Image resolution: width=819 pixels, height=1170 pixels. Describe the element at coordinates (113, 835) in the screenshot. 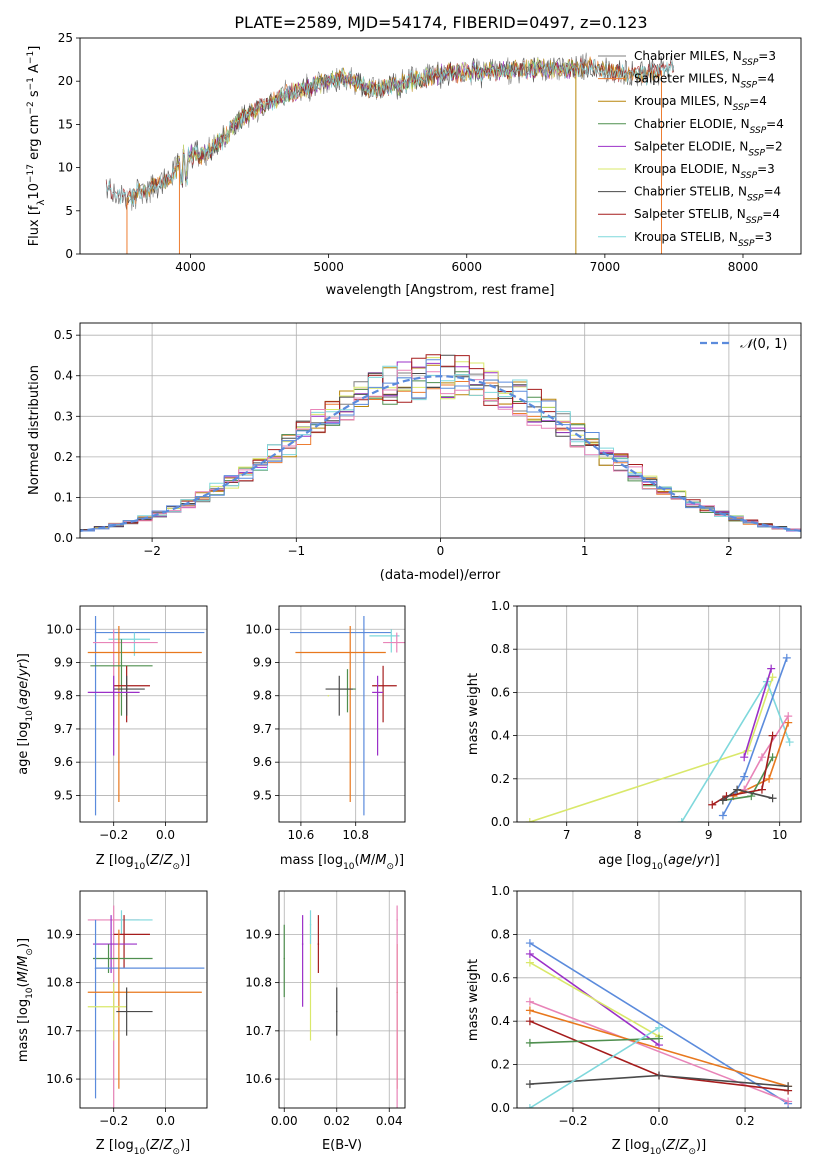

I see `x-tick-label: −0.2` at that location.